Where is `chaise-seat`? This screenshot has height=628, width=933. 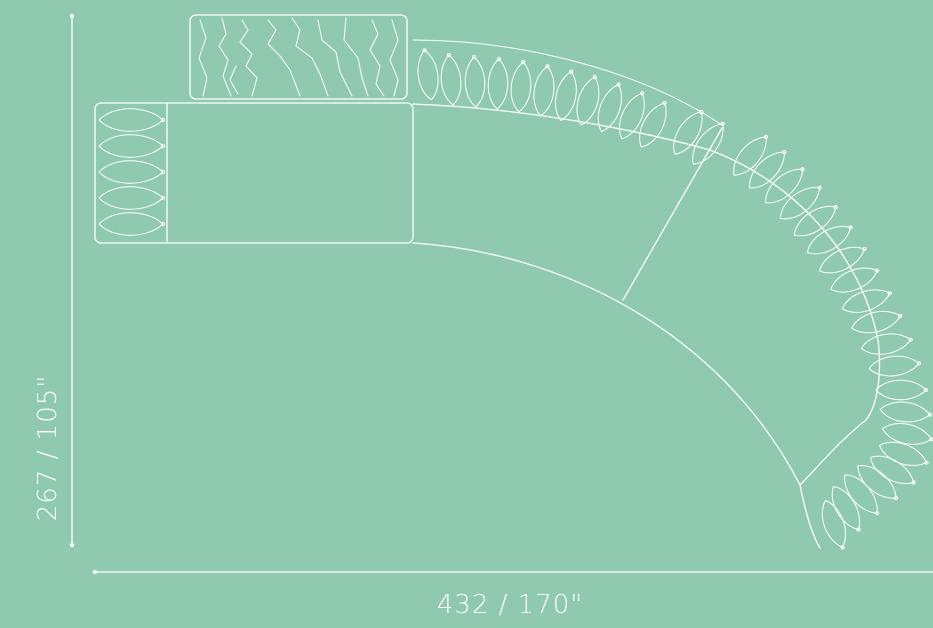
chaise-seat is located at coordinates (254, 173).